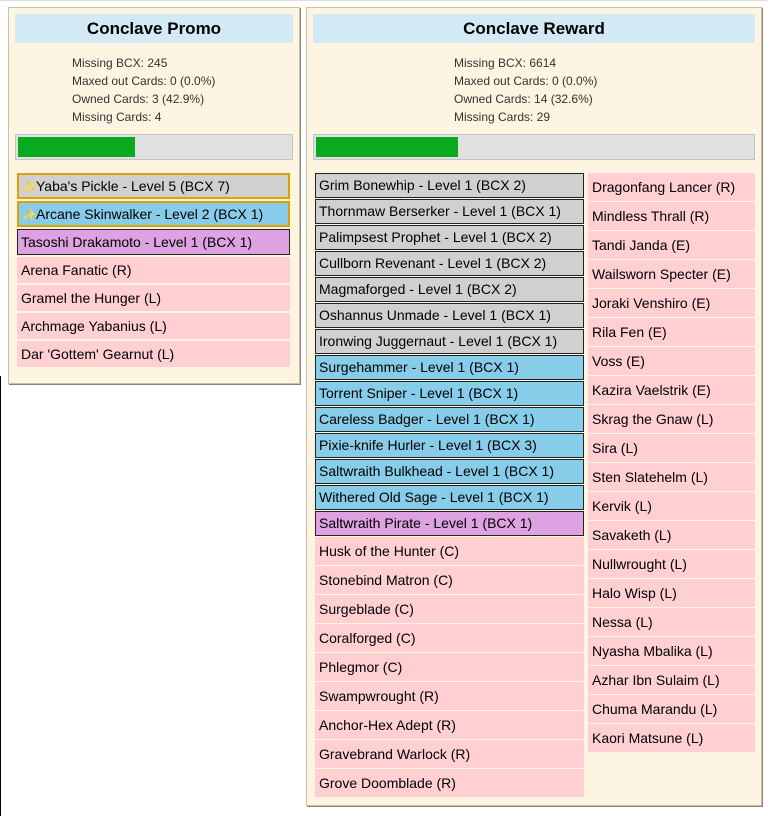 Image resolution: width=768 pixels, height=816 pixels. Describe the element at coordinates (76, 147) in the screenshot. I see `progress-fill` at that location.